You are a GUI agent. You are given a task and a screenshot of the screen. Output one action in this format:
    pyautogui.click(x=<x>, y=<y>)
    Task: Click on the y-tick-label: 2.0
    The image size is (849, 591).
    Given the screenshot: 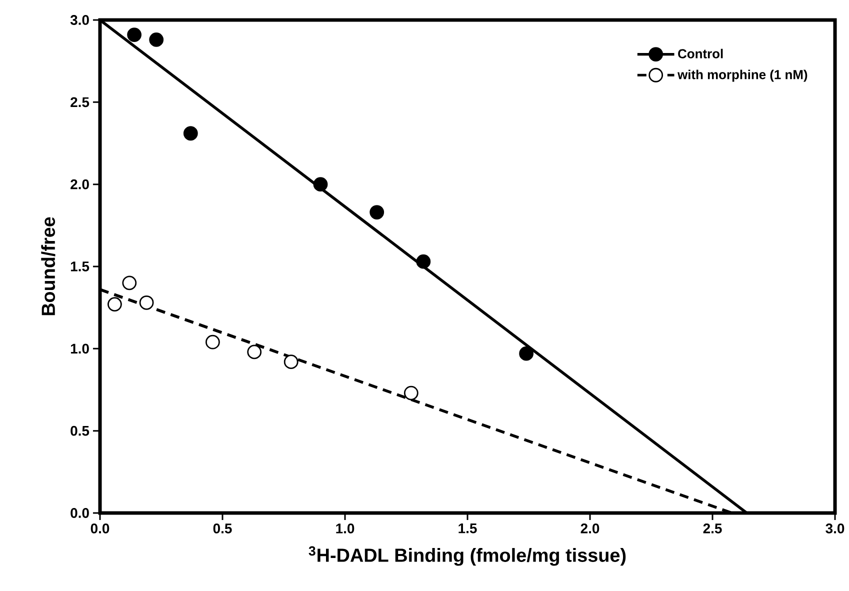 What is the action you would take?
    pyautogui.click(x=79, y=184)
    